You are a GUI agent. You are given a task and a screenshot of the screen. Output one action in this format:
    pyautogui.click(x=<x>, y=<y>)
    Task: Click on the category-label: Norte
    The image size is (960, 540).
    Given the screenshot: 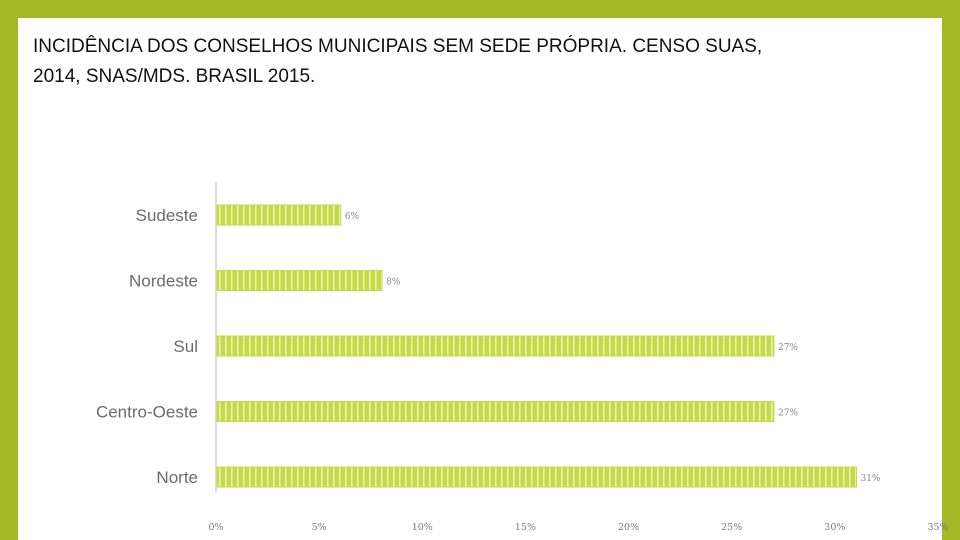 What is the action you would take?
    pyautogui.click(x=177, y=477)
    